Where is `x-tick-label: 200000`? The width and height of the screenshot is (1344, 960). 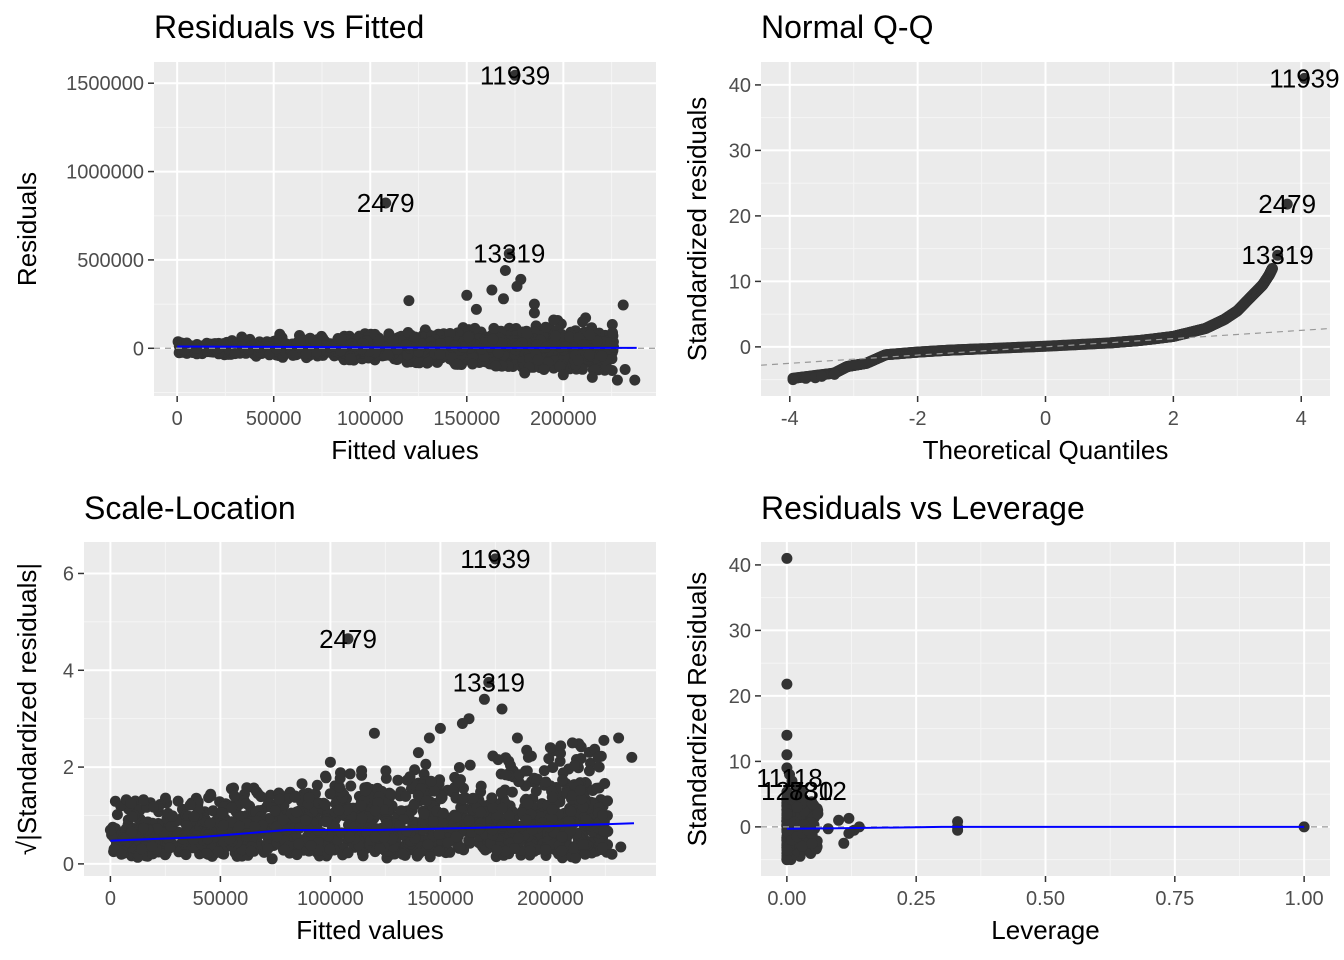 x-tick-label: 200000 is located at coordinates (550, 899).